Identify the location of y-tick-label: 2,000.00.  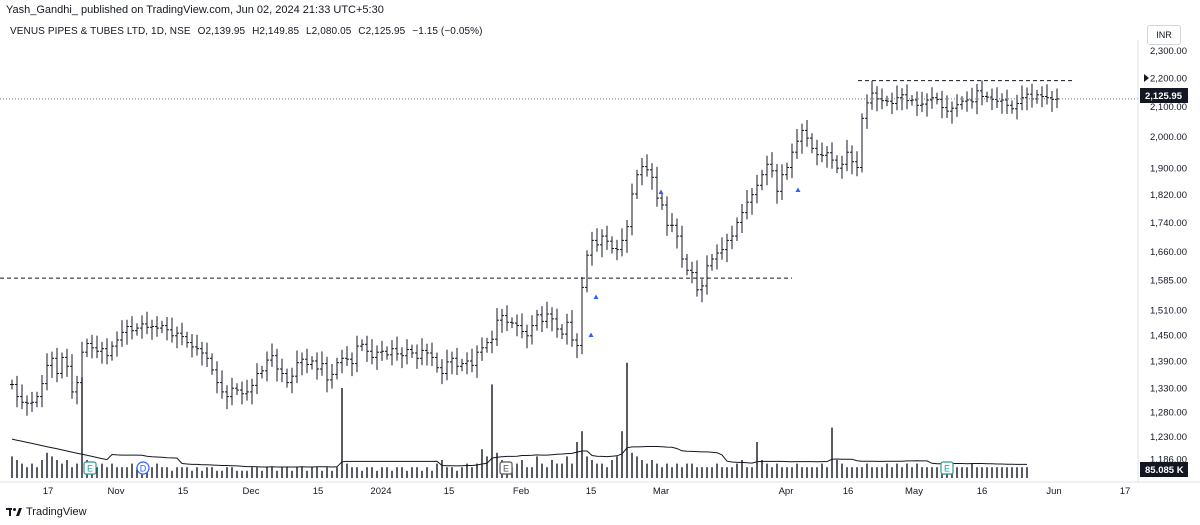
(1168, 137).